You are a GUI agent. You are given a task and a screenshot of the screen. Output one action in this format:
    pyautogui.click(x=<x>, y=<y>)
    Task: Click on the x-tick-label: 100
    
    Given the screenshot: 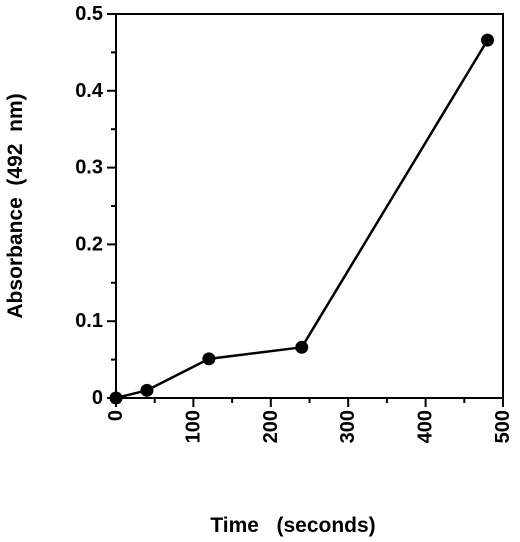 What is the action you would take?
    pyautogui.click(x=193, y=426)
    